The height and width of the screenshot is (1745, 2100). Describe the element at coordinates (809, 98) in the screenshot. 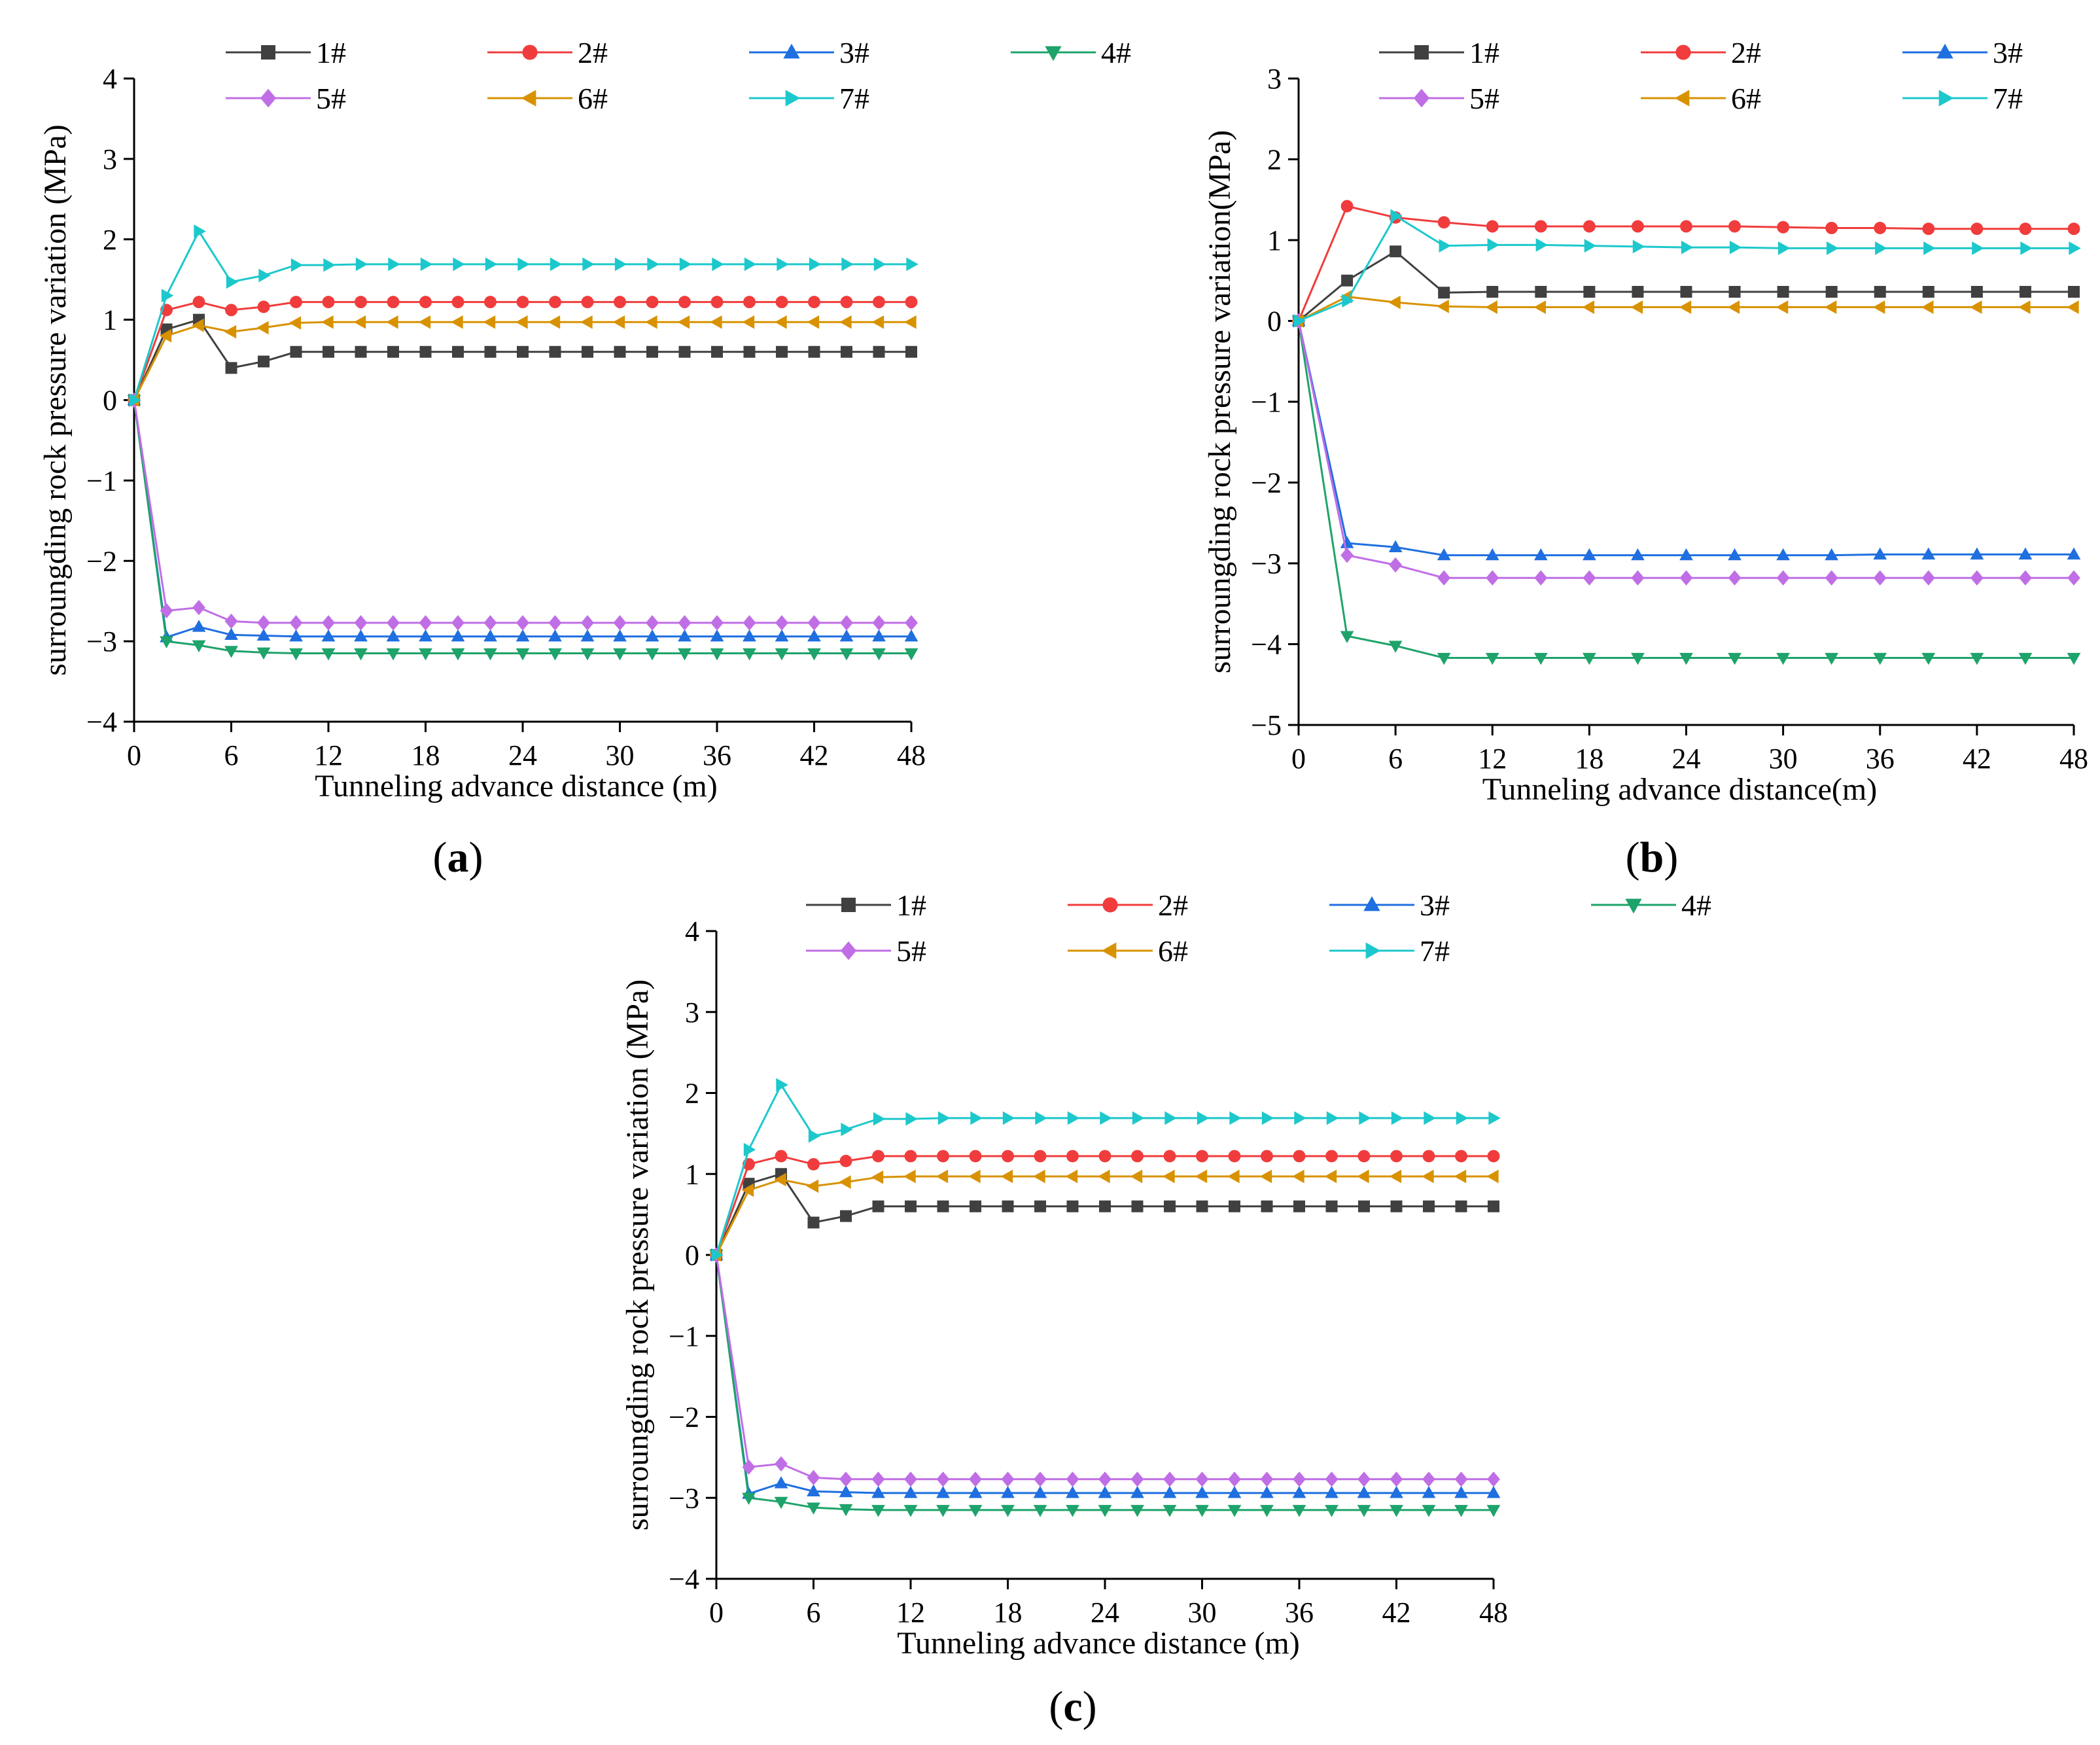

I see `legend-item: 7#` at that location.